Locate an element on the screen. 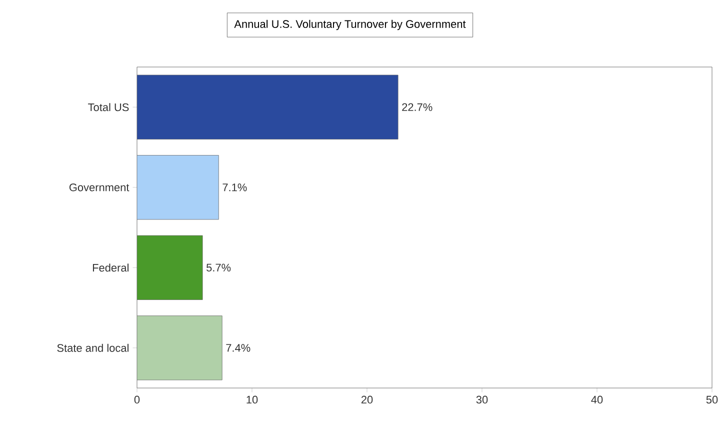 The image size is (726, 421). y-tick-label: Federal is located at coordinates (110, 268).